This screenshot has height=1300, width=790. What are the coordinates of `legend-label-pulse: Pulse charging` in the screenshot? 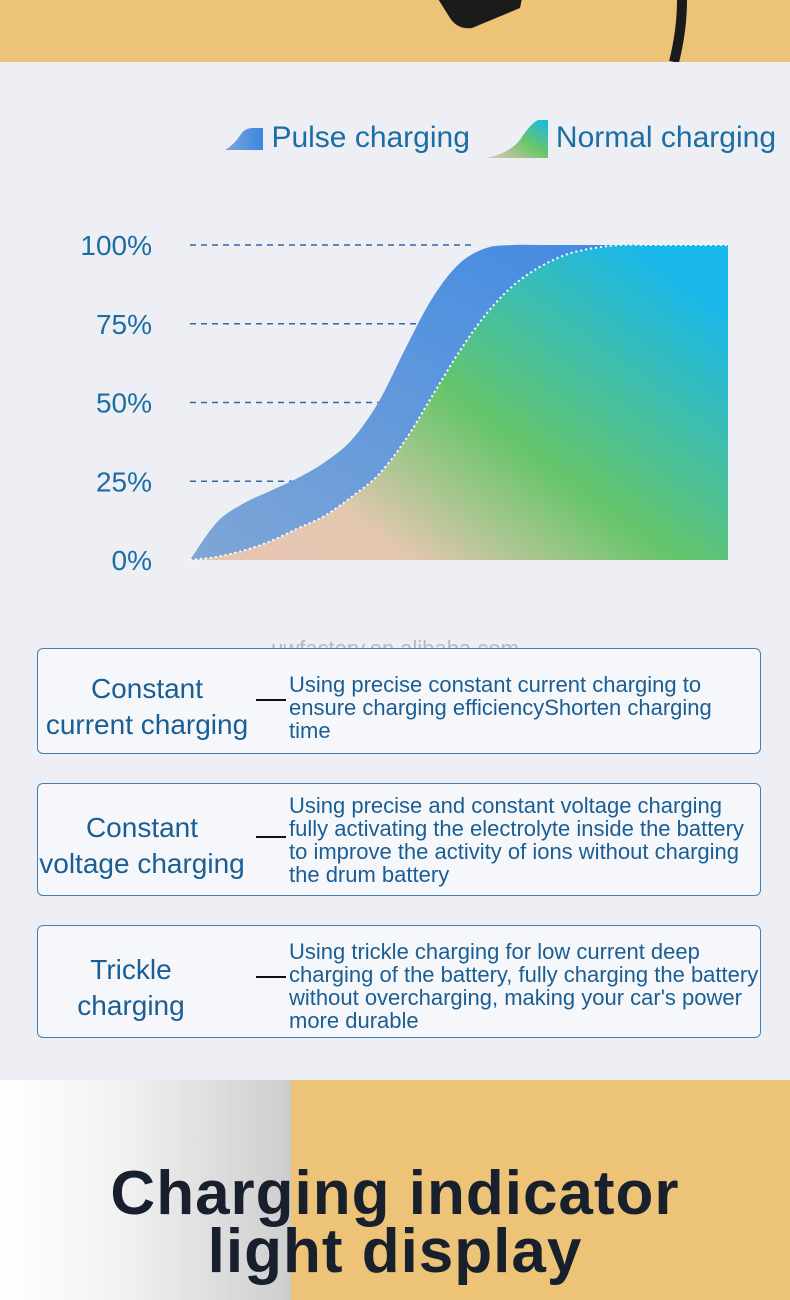 It's located at (370, 137).